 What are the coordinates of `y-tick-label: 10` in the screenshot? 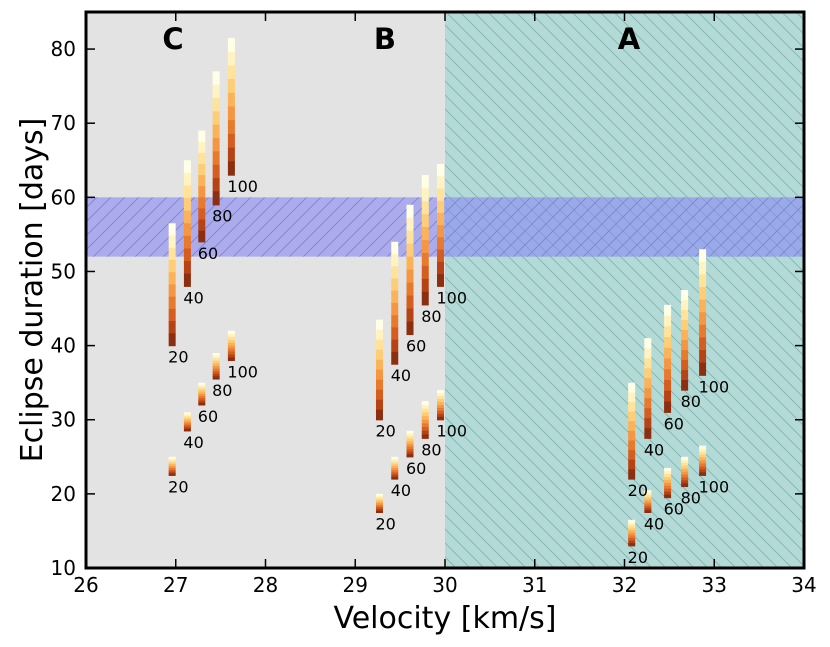 It's located at (63, 568).